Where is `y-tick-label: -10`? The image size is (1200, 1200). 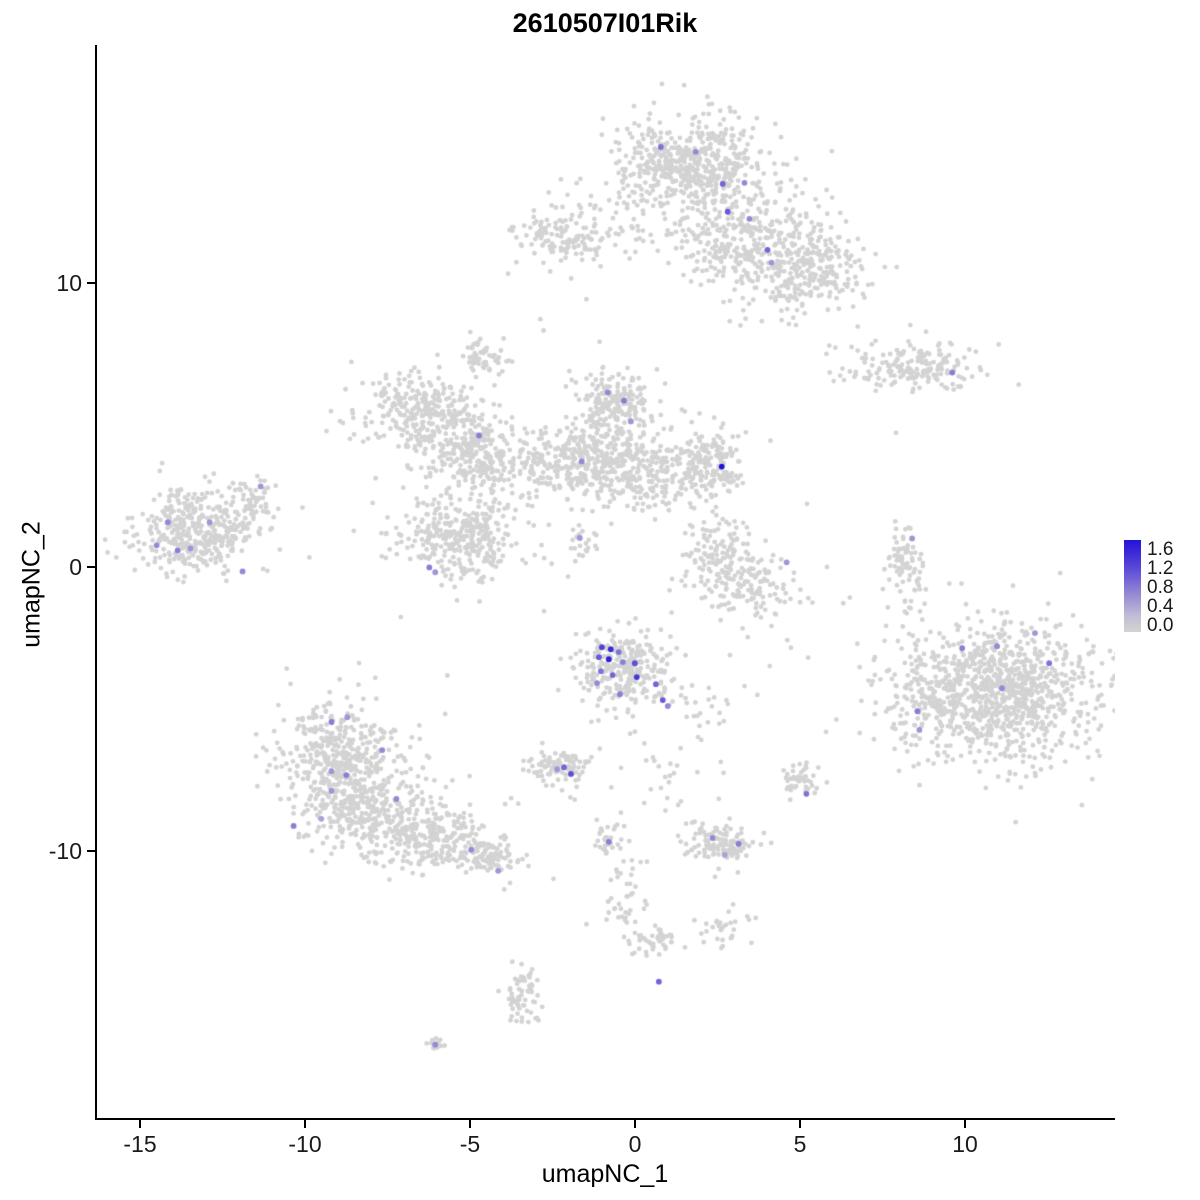 y-tick-label: -10 is located at coordinates (65, 851).